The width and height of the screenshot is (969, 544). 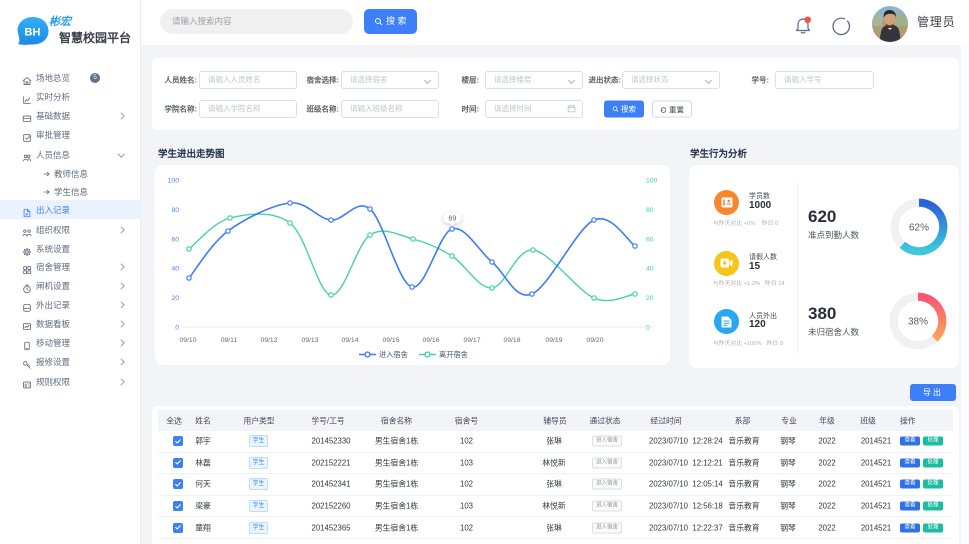 What do you see at coordinates (511, 340) in the screenshot?
I see `svg-text: 09/18` at bounding box center [511, 340].